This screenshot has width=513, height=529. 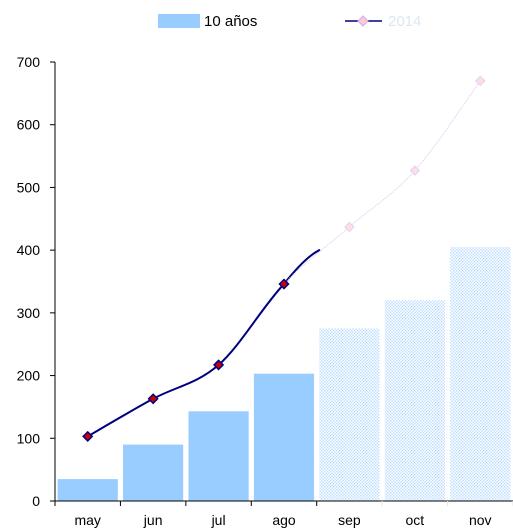 What do you see at coordinates (415, 520) in the screenshot?
I see `x-tick-label-oct: oct` at bounding box center [415, 520].